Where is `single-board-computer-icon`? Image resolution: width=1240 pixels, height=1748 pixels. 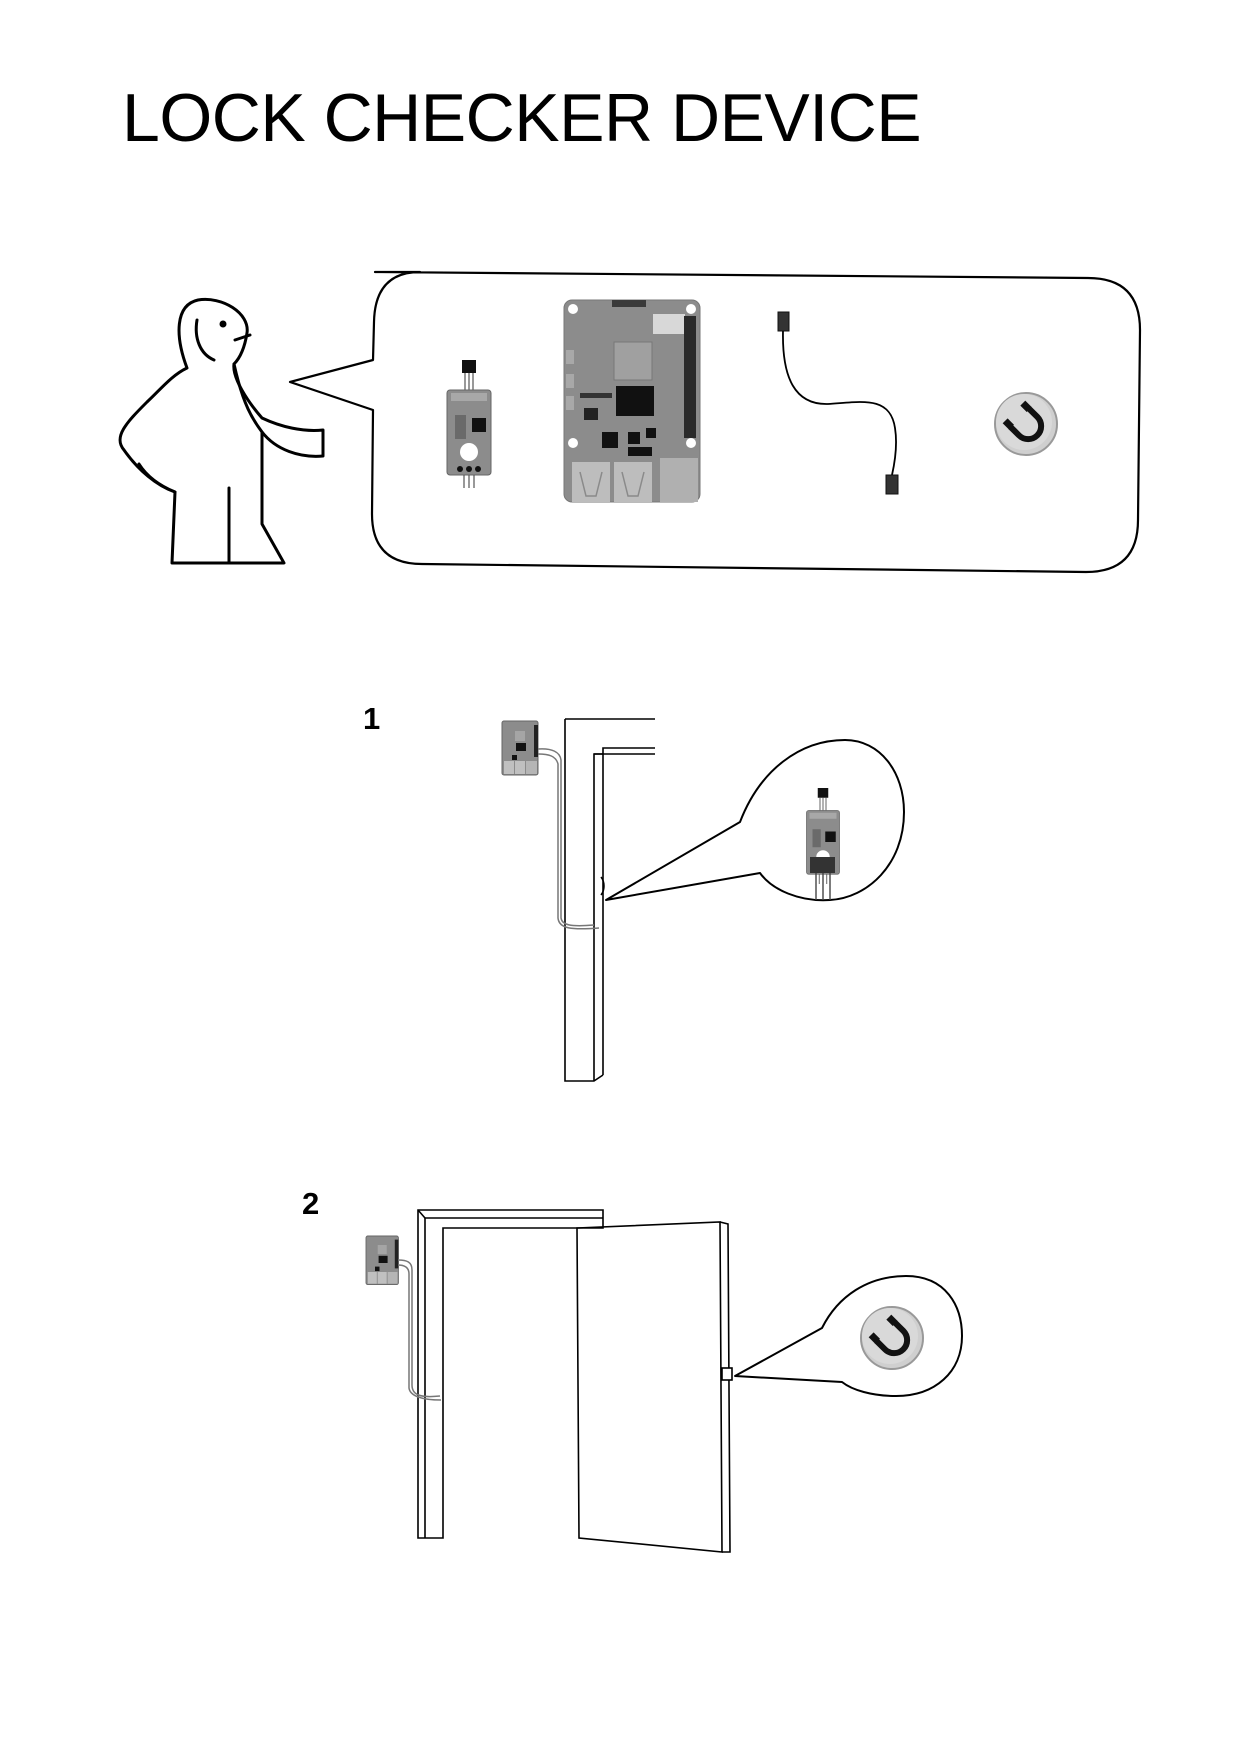
single-board-computer-icon is located at coordinates (632, 401).